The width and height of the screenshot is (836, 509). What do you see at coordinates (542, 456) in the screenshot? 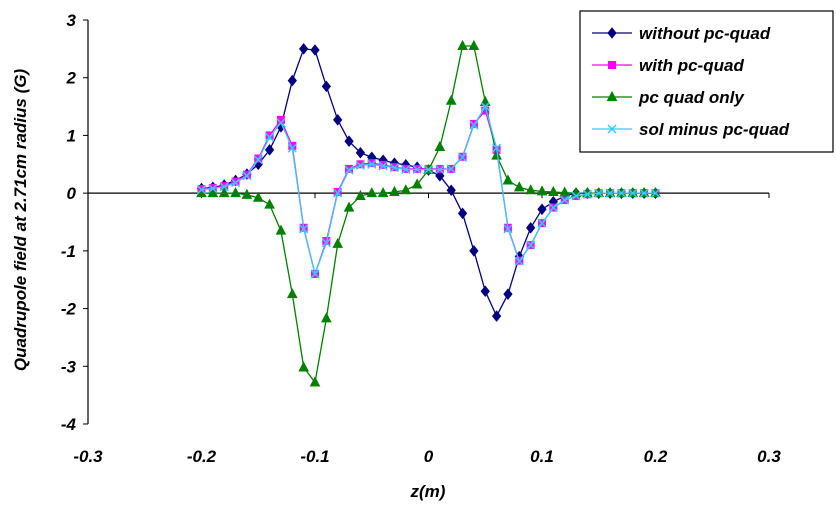
I see `x-tick-label: 0.1` at bounding box center [542, 456].